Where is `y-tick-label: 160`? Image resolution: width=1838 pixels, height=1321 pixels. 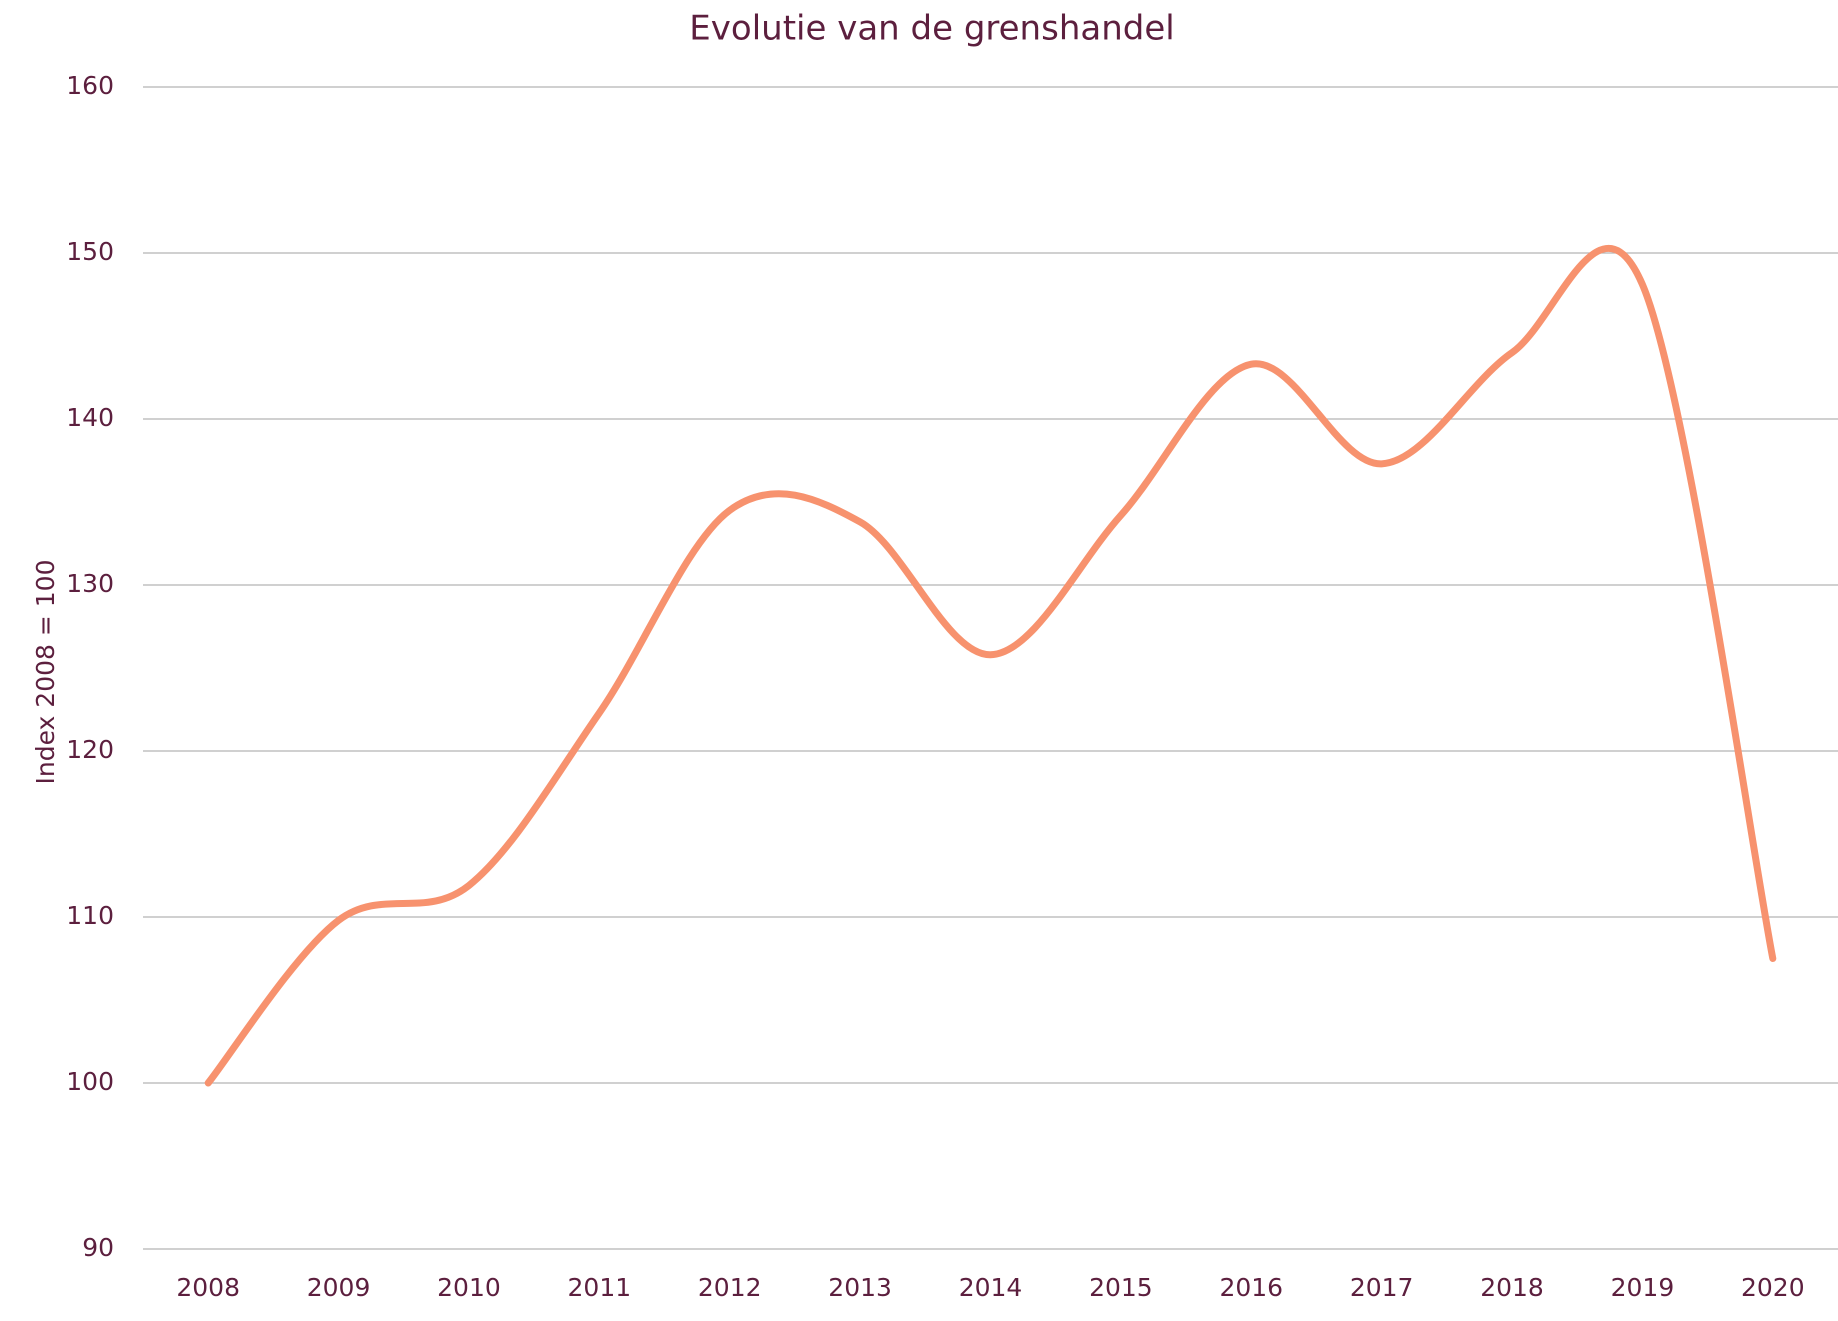 y-tick-label: 160 is located at coordinates (90, 85).